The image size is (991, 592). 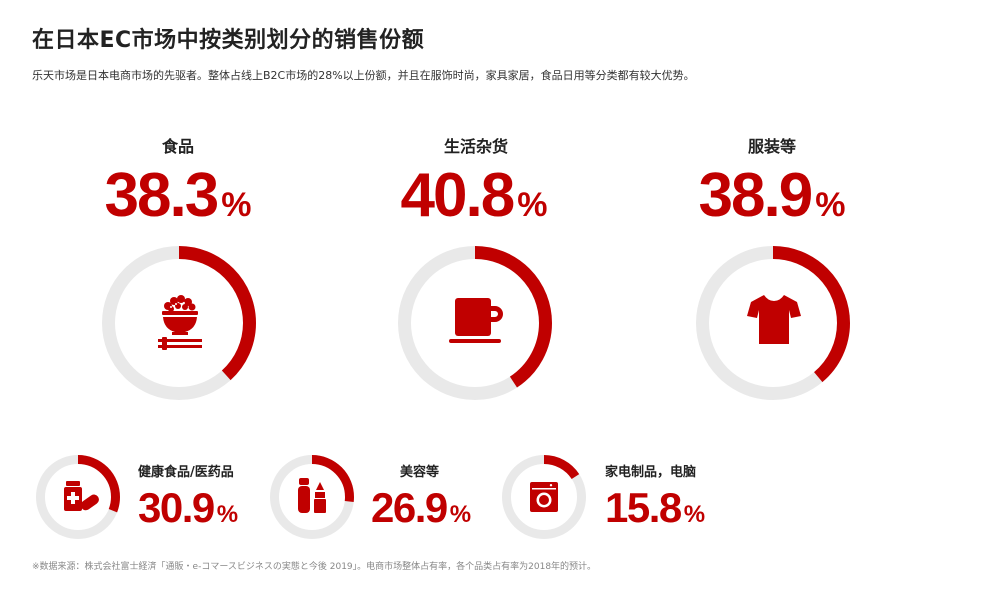 I want to click on category-label-apparel: 服装等, so click(x=771, y=146).